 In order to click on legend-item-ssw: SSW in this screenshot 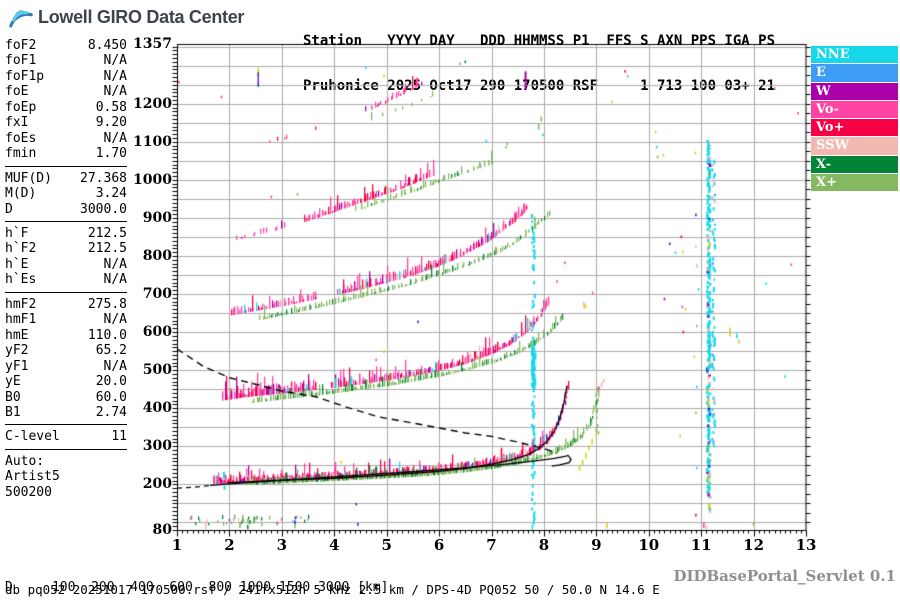, I will do `click(854, 146)`.